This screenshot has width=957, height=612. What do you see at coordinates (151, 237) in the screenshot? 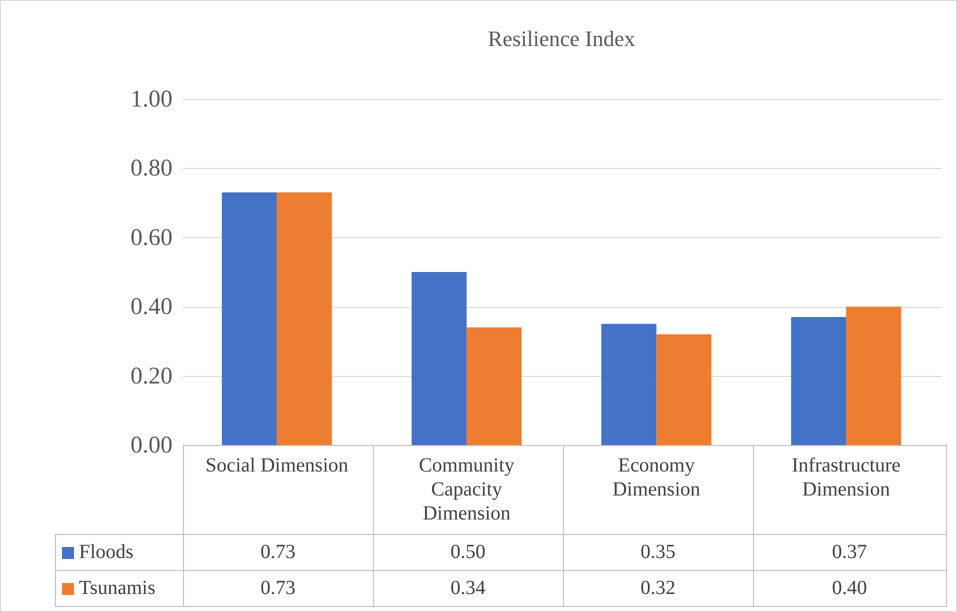
I see `y-tick-label: 0.60` at bounding box center [151, 237].